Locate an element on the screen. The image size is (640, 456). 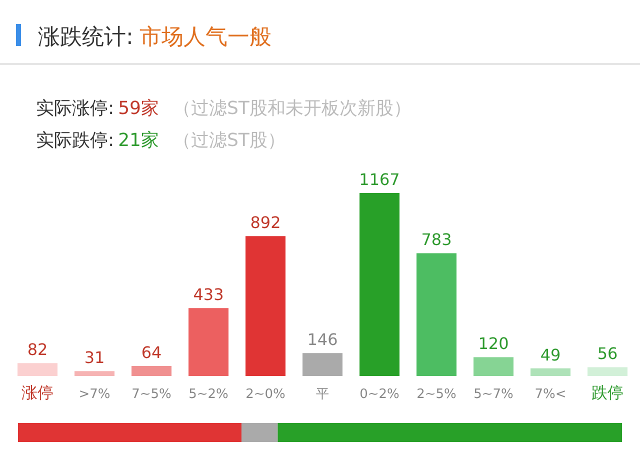
data-label: 49 is located at coordinates (550, 354).